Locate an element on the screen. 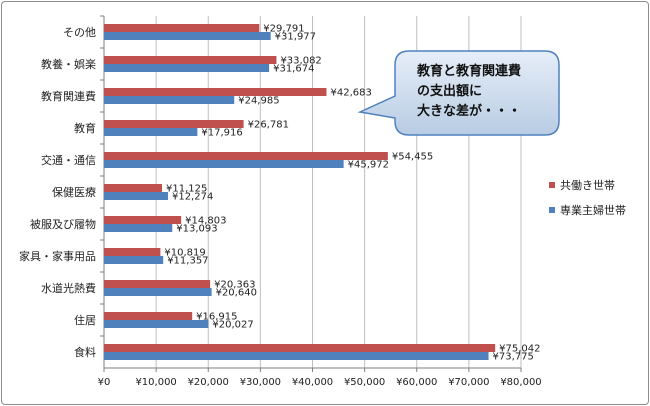 The image size is (650, 406). data-label: ¥31,977 is located at coordinates (295, 37).